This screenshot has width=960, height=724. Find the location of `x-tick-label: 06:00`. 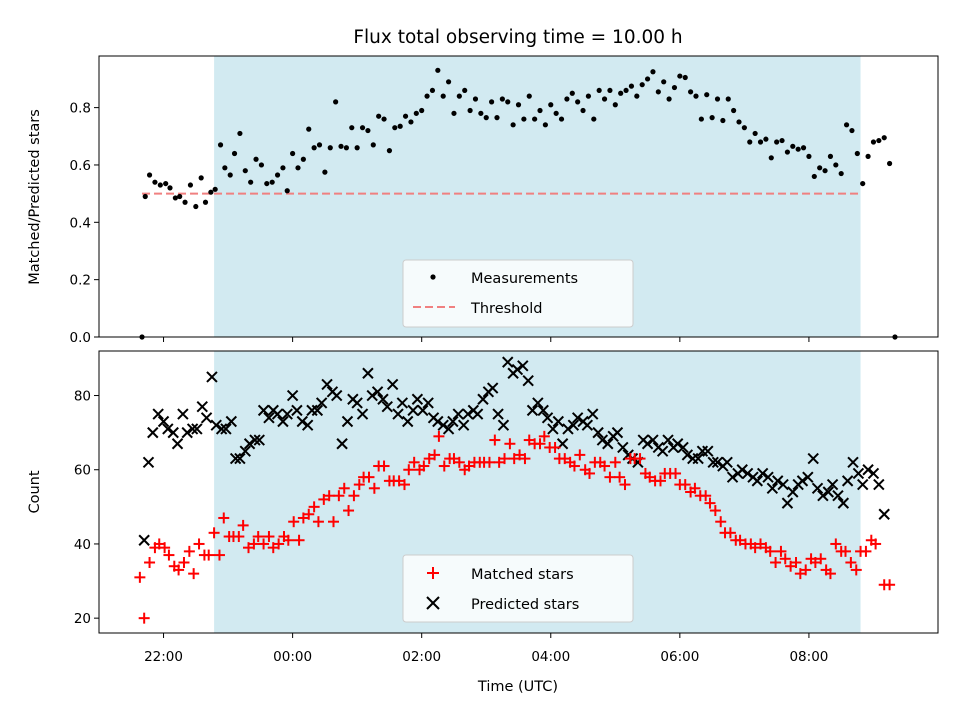

x-tick-label: 06:00 is located at coordinates (679, 657).